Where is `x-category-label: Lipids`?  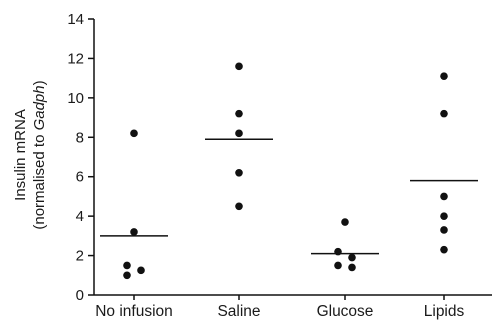 x-category-label: Lipids is located at coordinates (444, 311).